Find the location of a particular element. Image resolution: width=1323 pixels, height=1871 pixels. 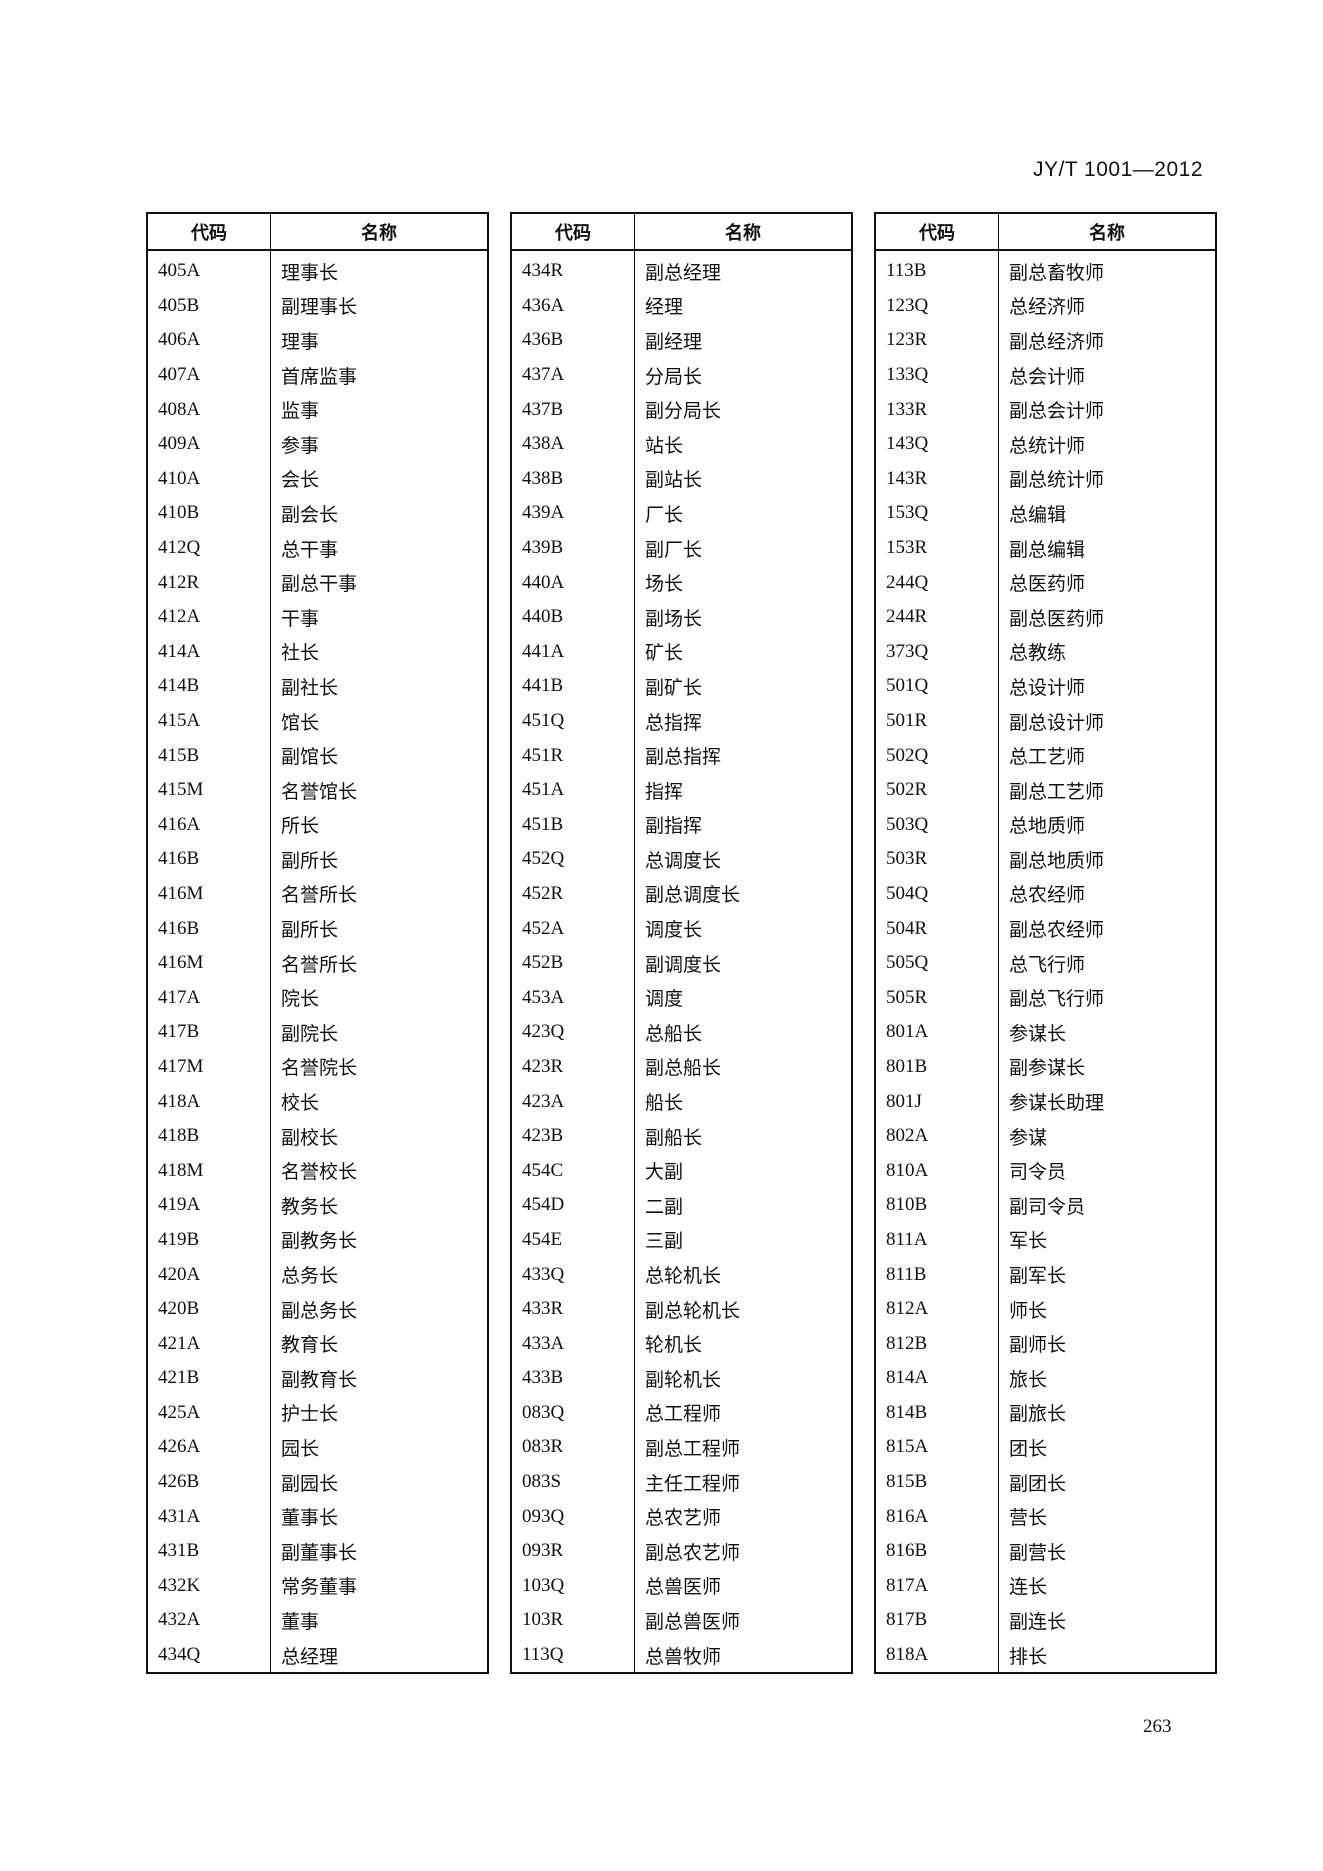

title-cell: 参谋长助理 is located at coordinates (1107, 1101).